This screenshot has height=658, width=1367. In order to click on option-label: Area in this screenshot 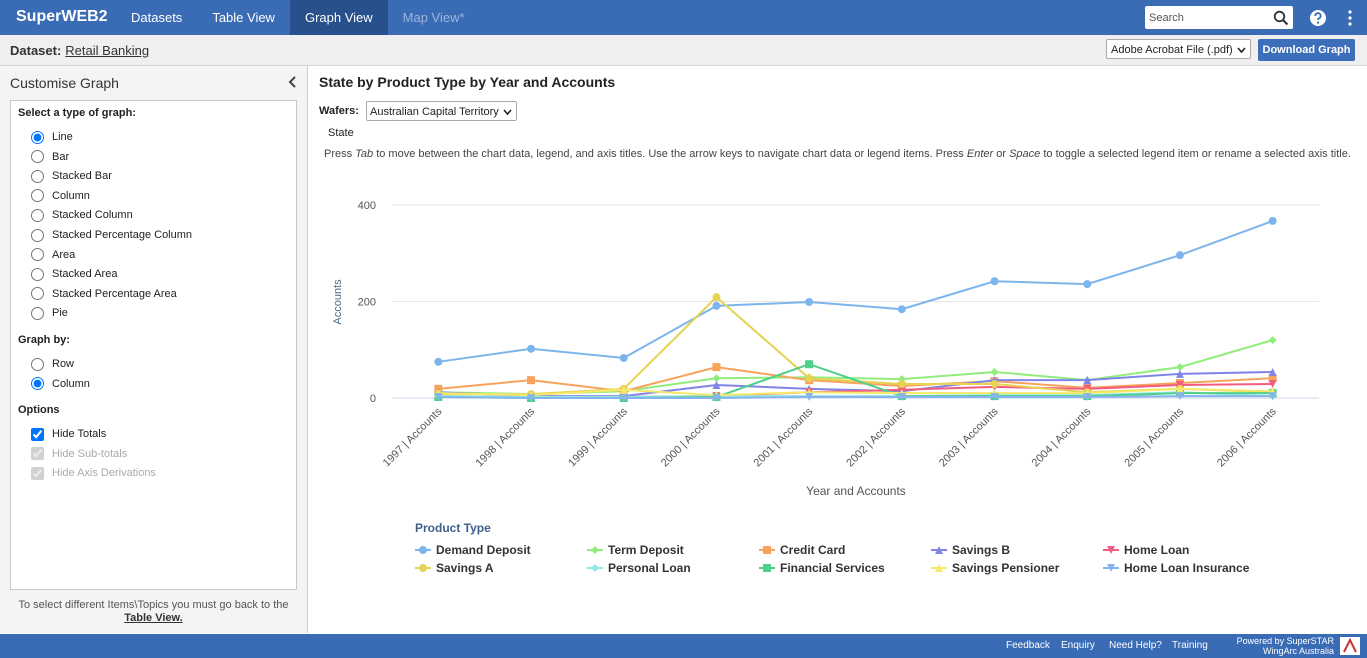, I will do `click(64, 254)`.